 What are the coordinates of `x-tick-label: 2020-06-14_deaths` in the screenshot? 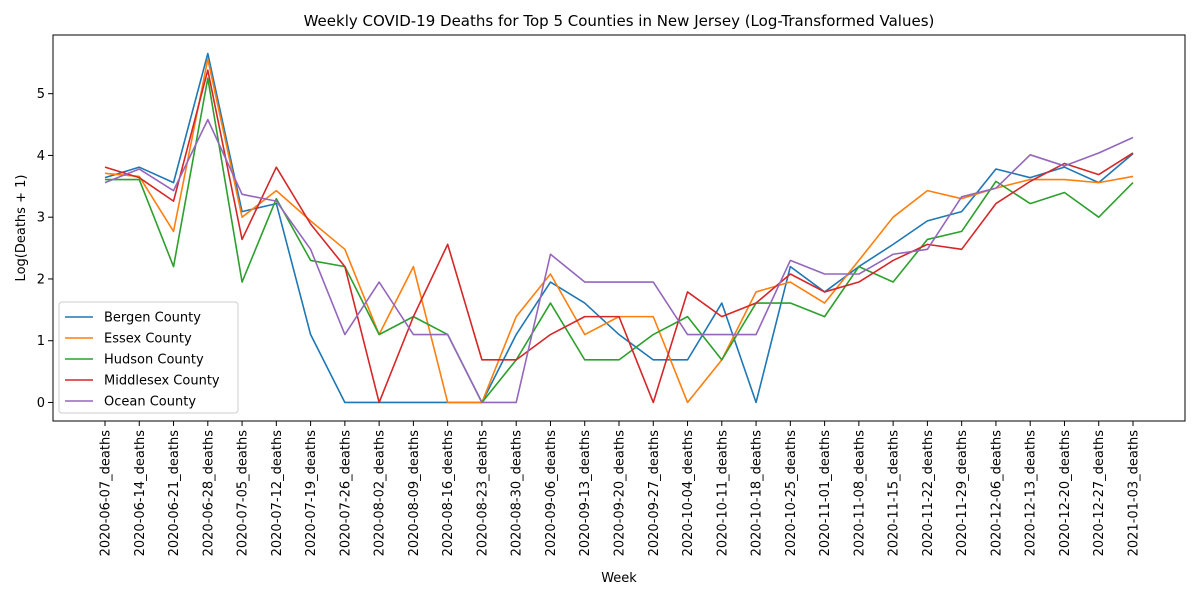 It's located at (140, 493).